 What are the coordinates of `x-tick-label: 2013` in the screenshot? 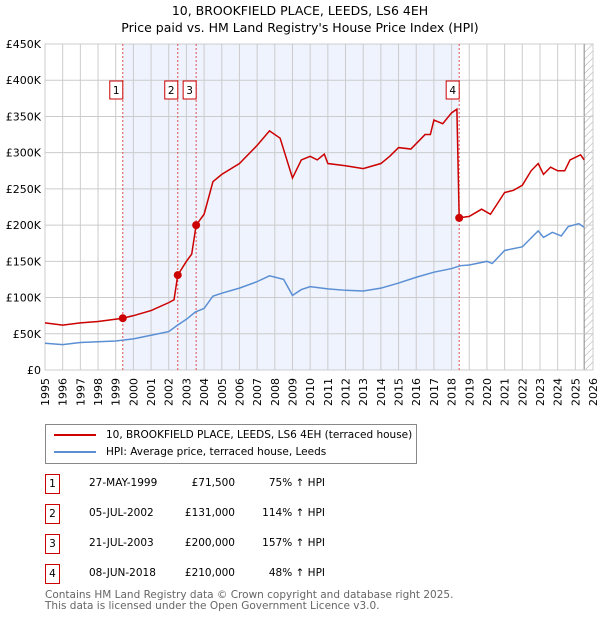 It's located at (363, 392).